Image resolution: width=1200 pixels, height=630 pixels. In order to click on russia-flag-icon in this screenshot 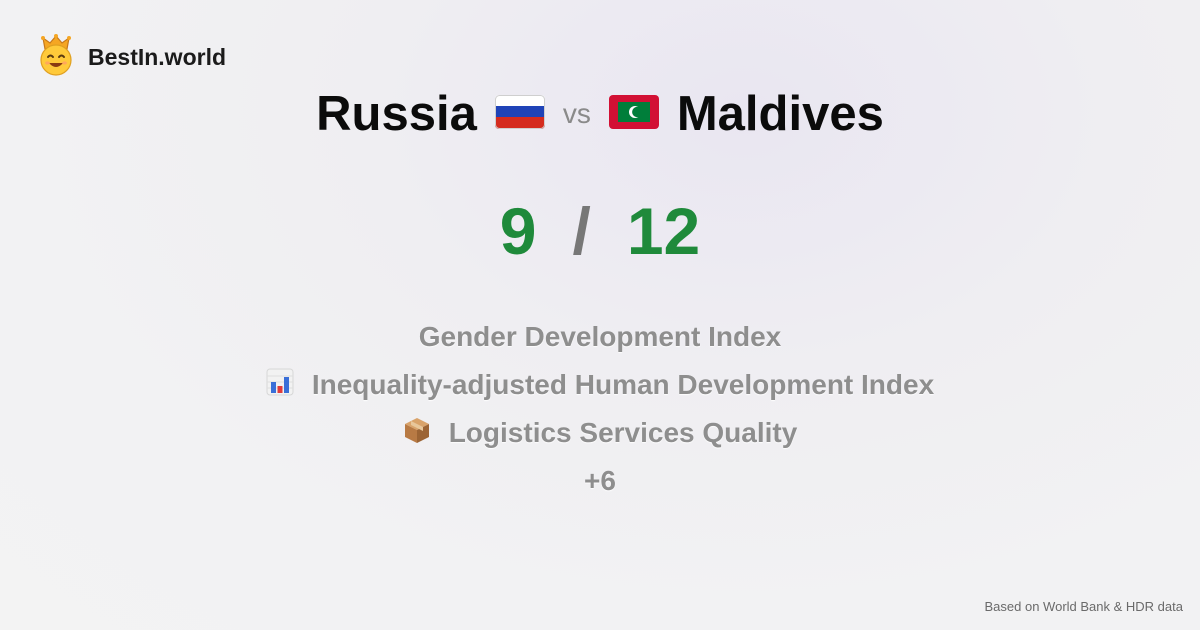, I will do `click(519, 114)`.